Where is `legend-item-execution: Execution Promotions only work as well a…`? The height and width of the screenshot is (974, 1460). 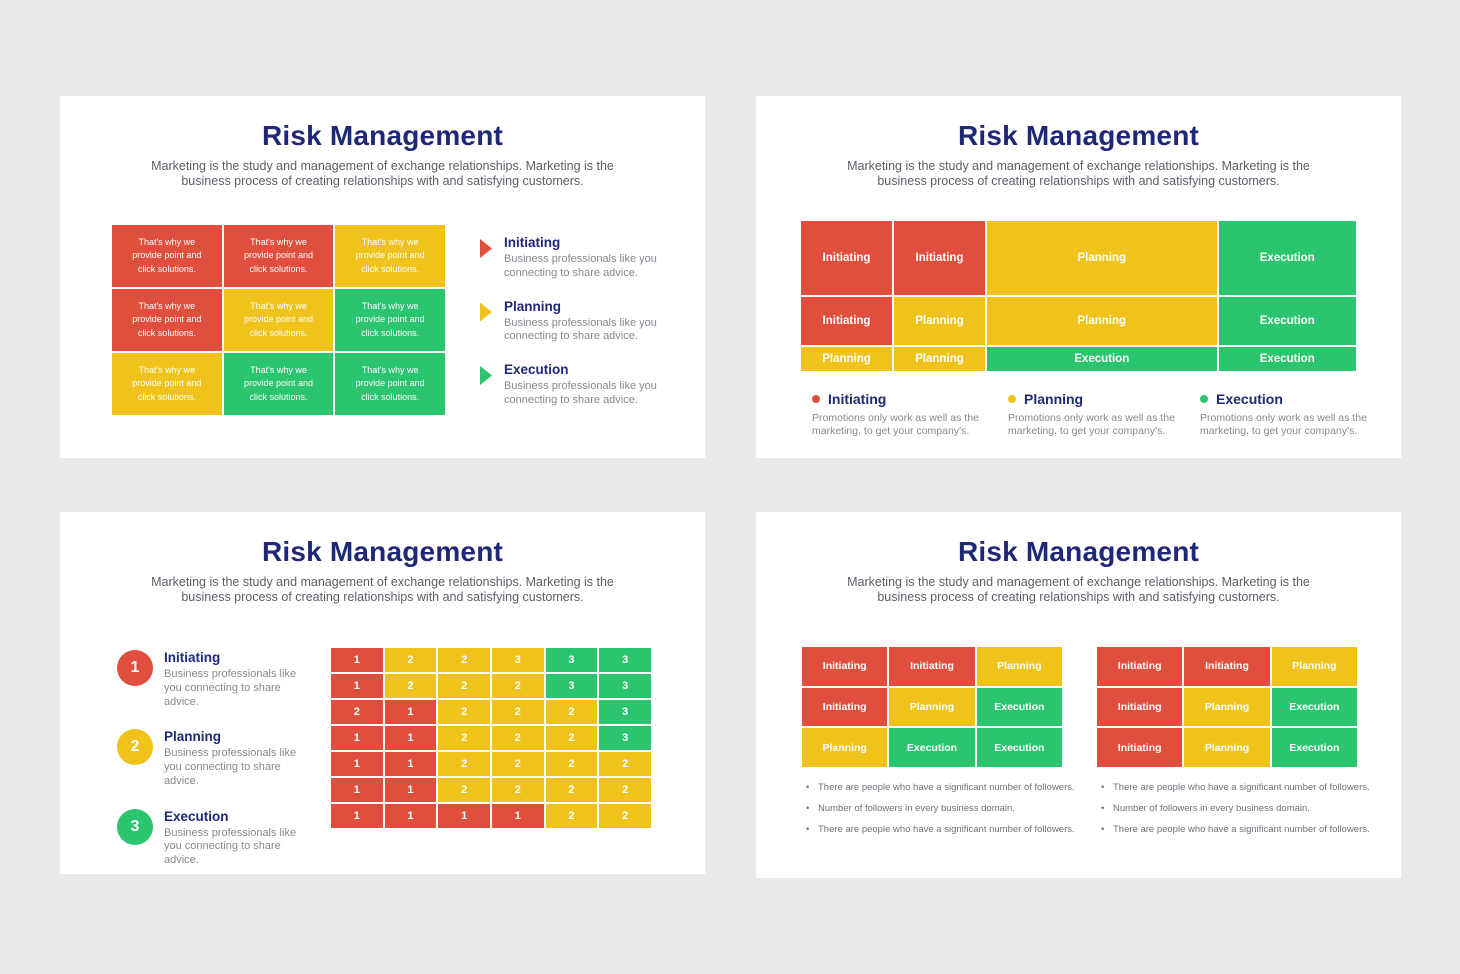
legend-item-execution: Execution Promotions only work as well a… is located at coordinates (1292, 414).